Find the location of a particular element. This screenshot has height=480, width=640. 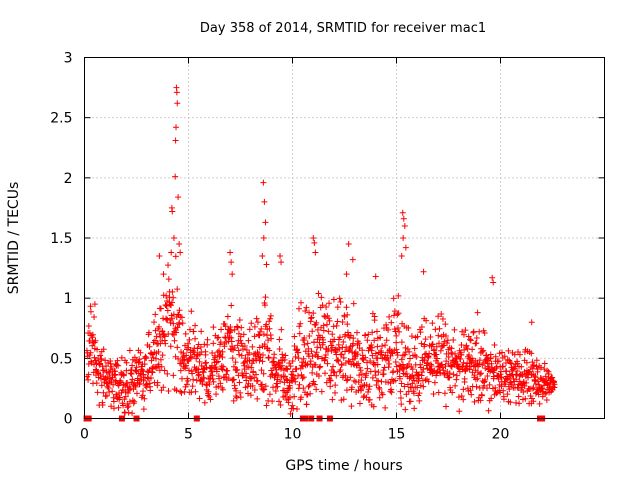

x-tick-label: 5 is located at coordinates (188, 435).